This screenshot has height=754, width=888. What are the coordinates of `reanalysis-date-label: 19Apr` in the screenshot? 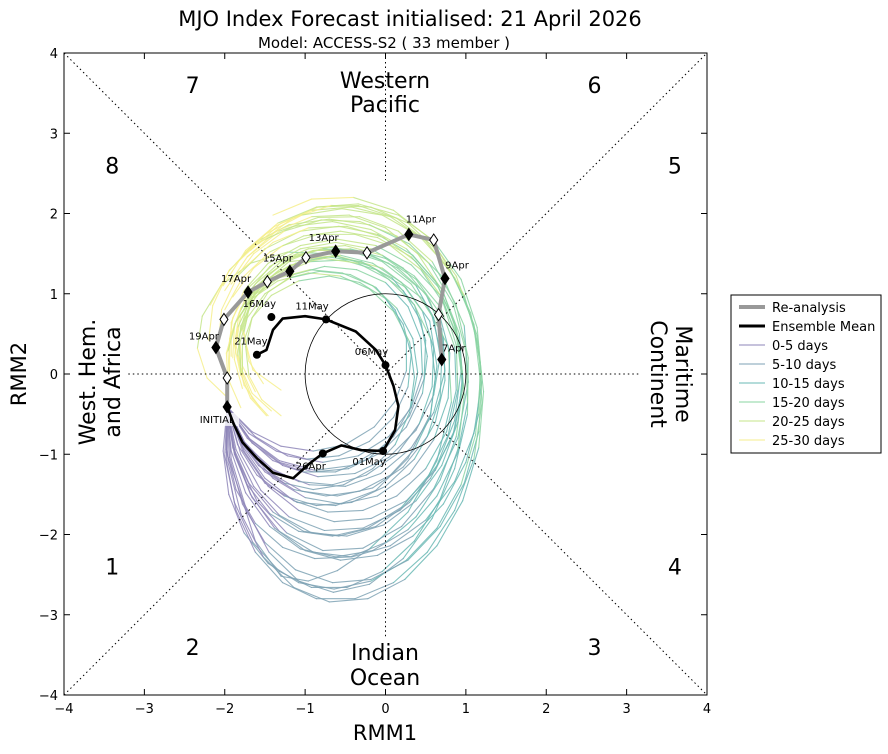 It's located at (204, 337).